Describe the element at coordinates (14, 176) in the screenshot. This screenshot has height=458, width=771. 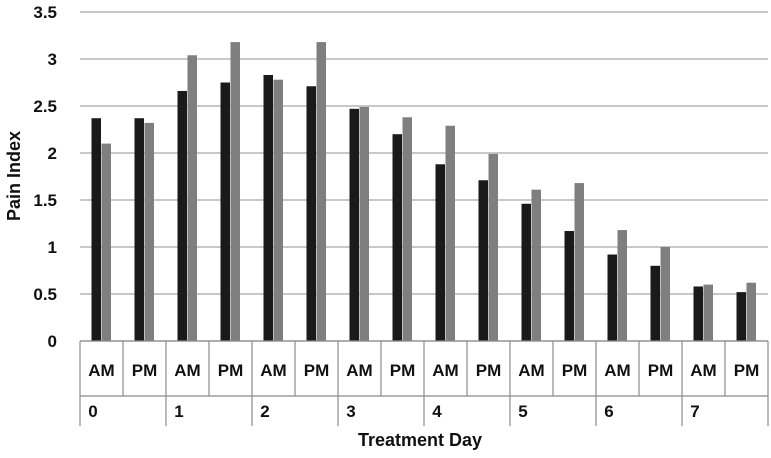
I see `y-axis-title: Pain Index` at that location.